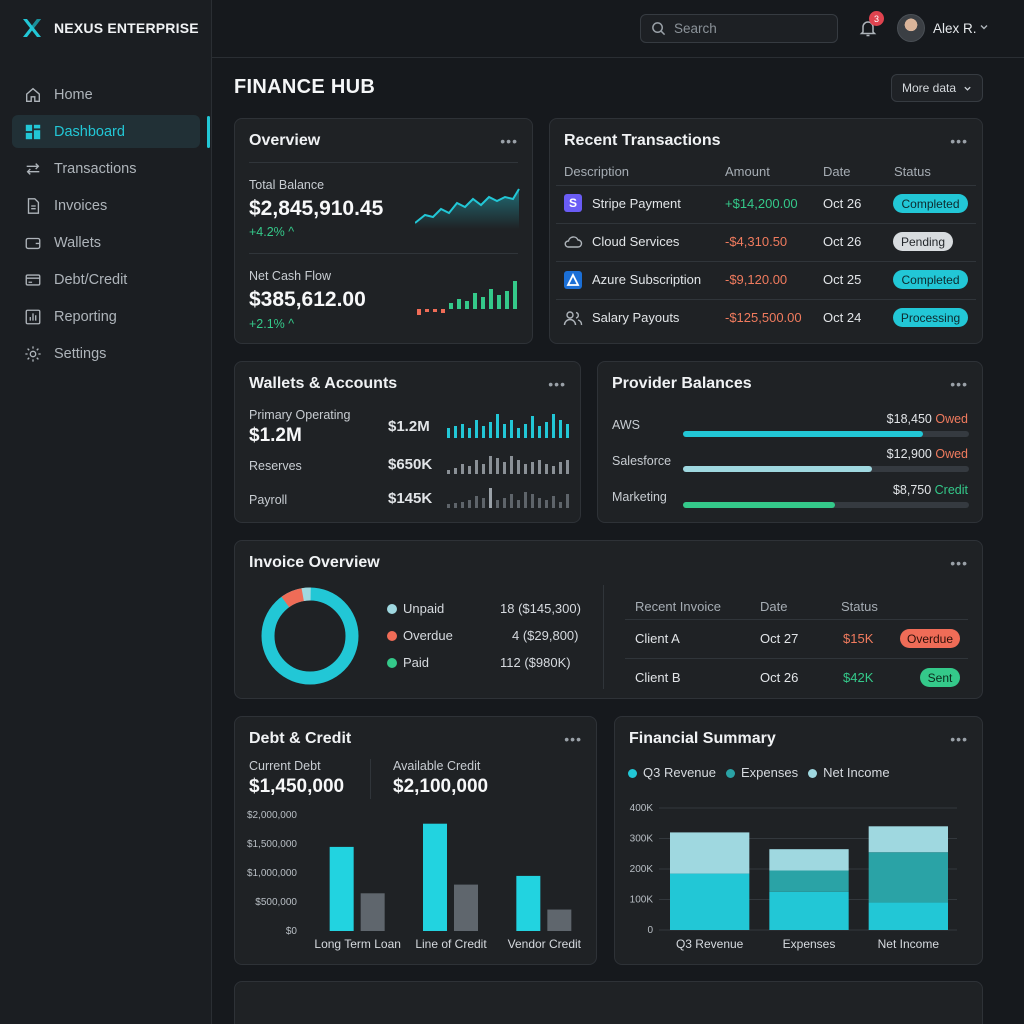 Image resolution: width=1024 pixels, height=1024 pixels. Describe the element at coordinates (33, 279) in the screenshot. I see `card-icon` at that location.